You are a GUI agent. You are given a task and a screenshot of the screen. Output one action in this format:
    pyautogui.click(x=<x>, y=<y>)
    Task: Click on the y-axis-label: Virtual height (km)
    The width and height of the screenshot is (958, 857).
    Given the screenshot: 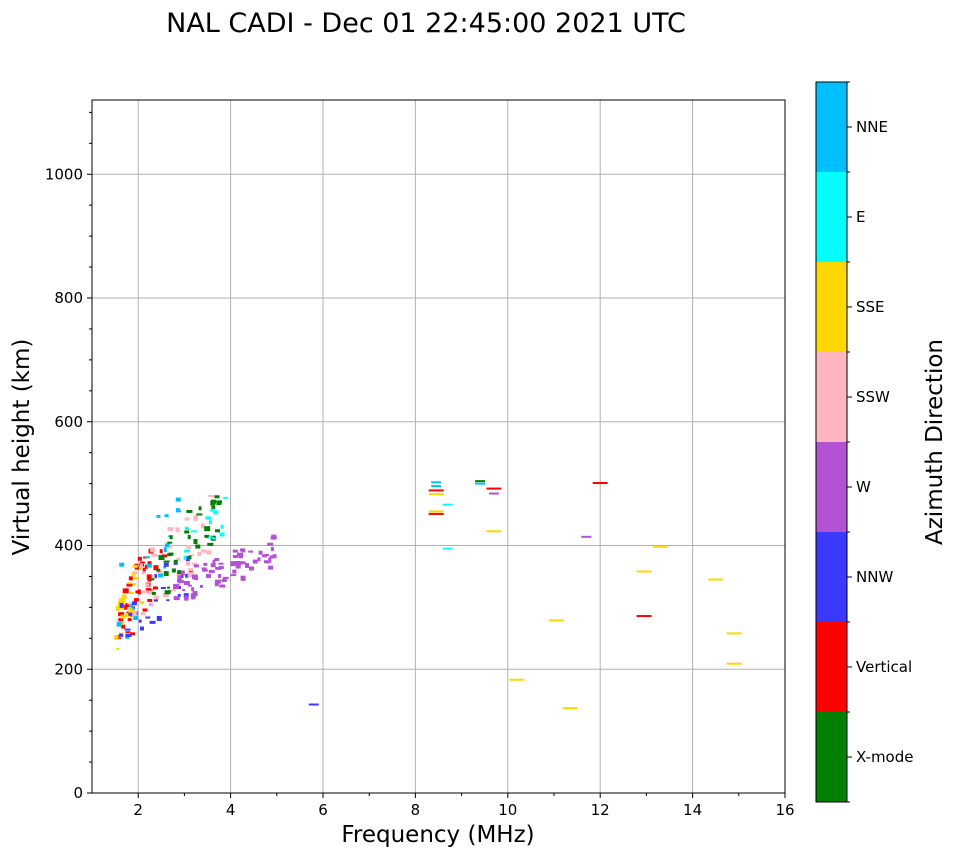 What is the action you would take?
    pyautogui.click(x=22, y=447)
    